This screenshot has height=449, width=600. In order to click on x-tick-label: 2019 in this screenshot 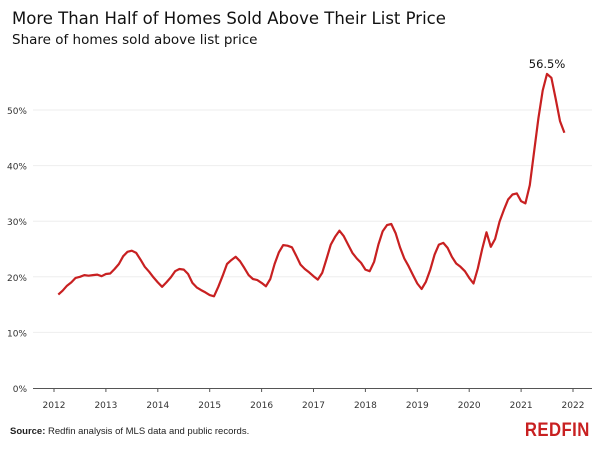, I will do `click(417, 406)`.